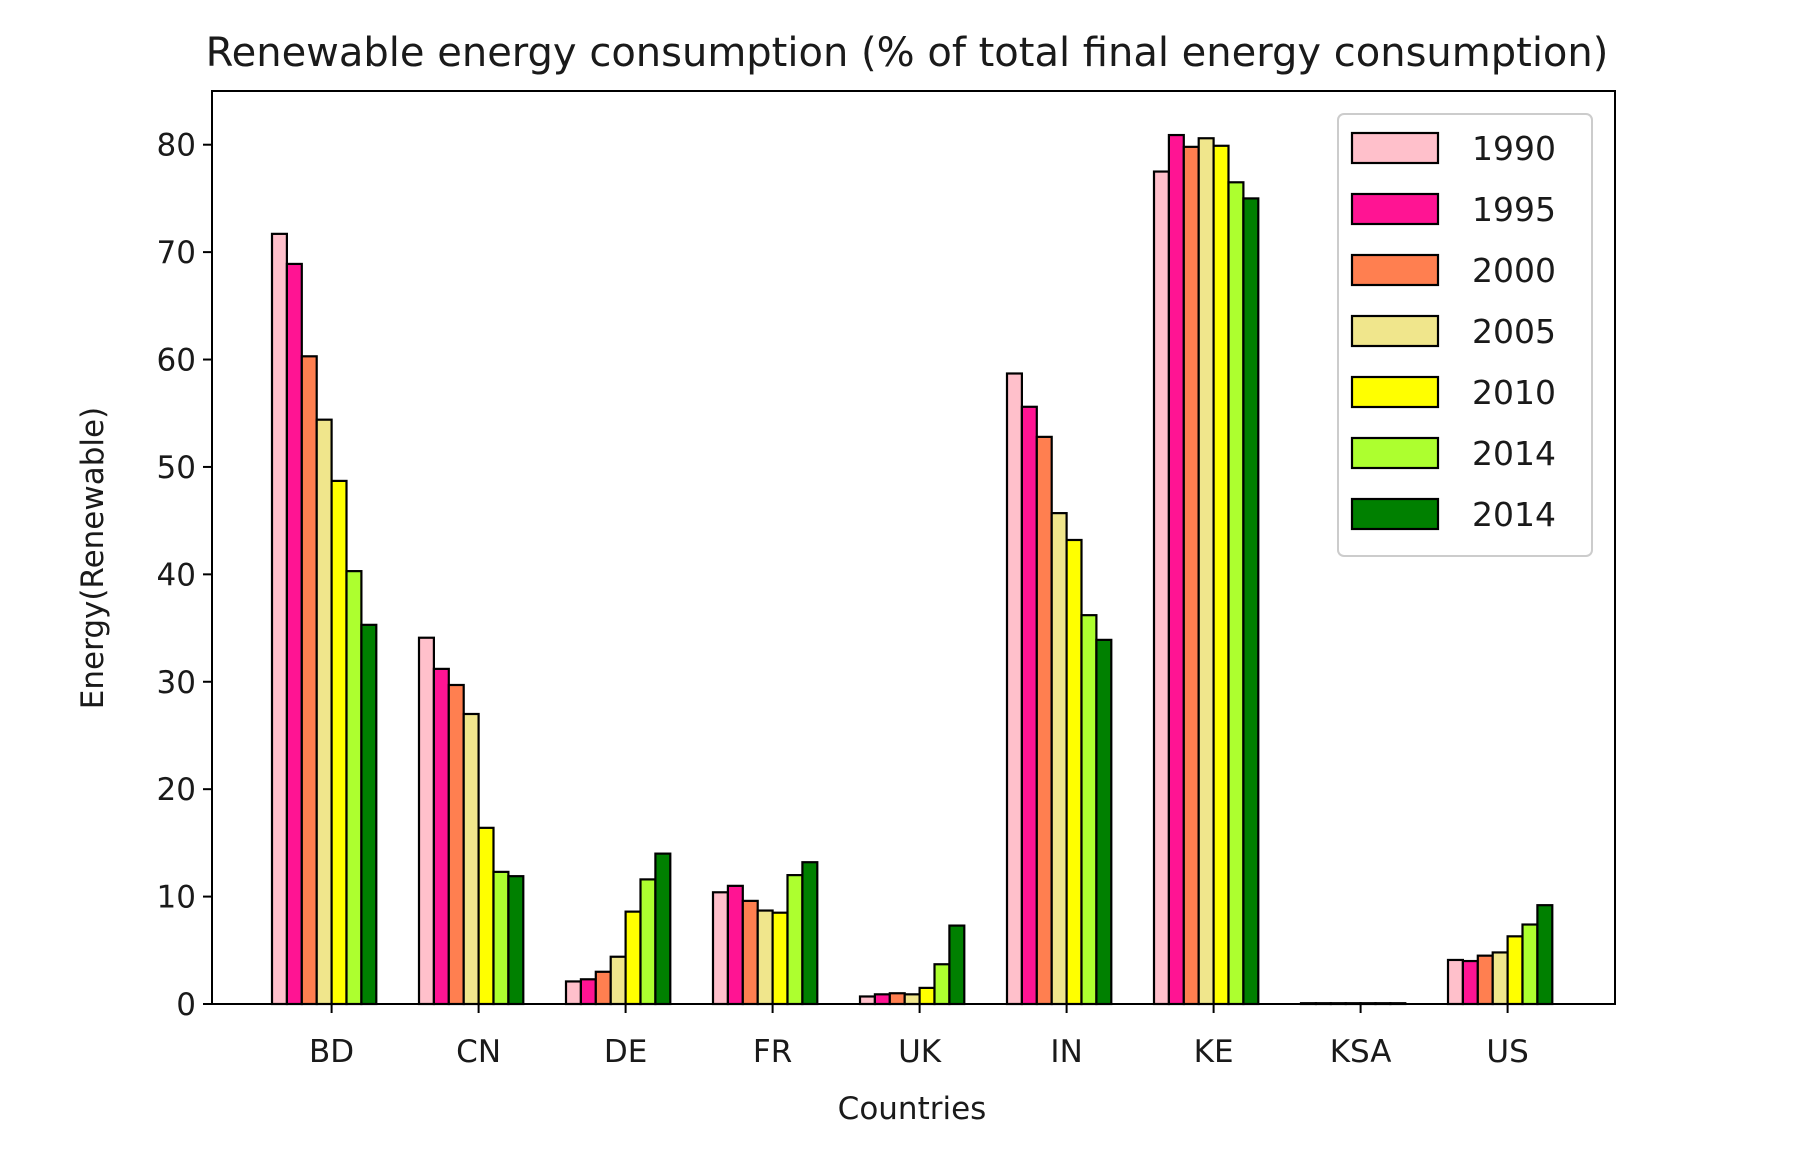 Image resolution: width=1814 pixels, height=1154 pixels. Describe the element at coordinates (1514, 209) in the screenshot. I see `legend-label-1: 1995` at that location.